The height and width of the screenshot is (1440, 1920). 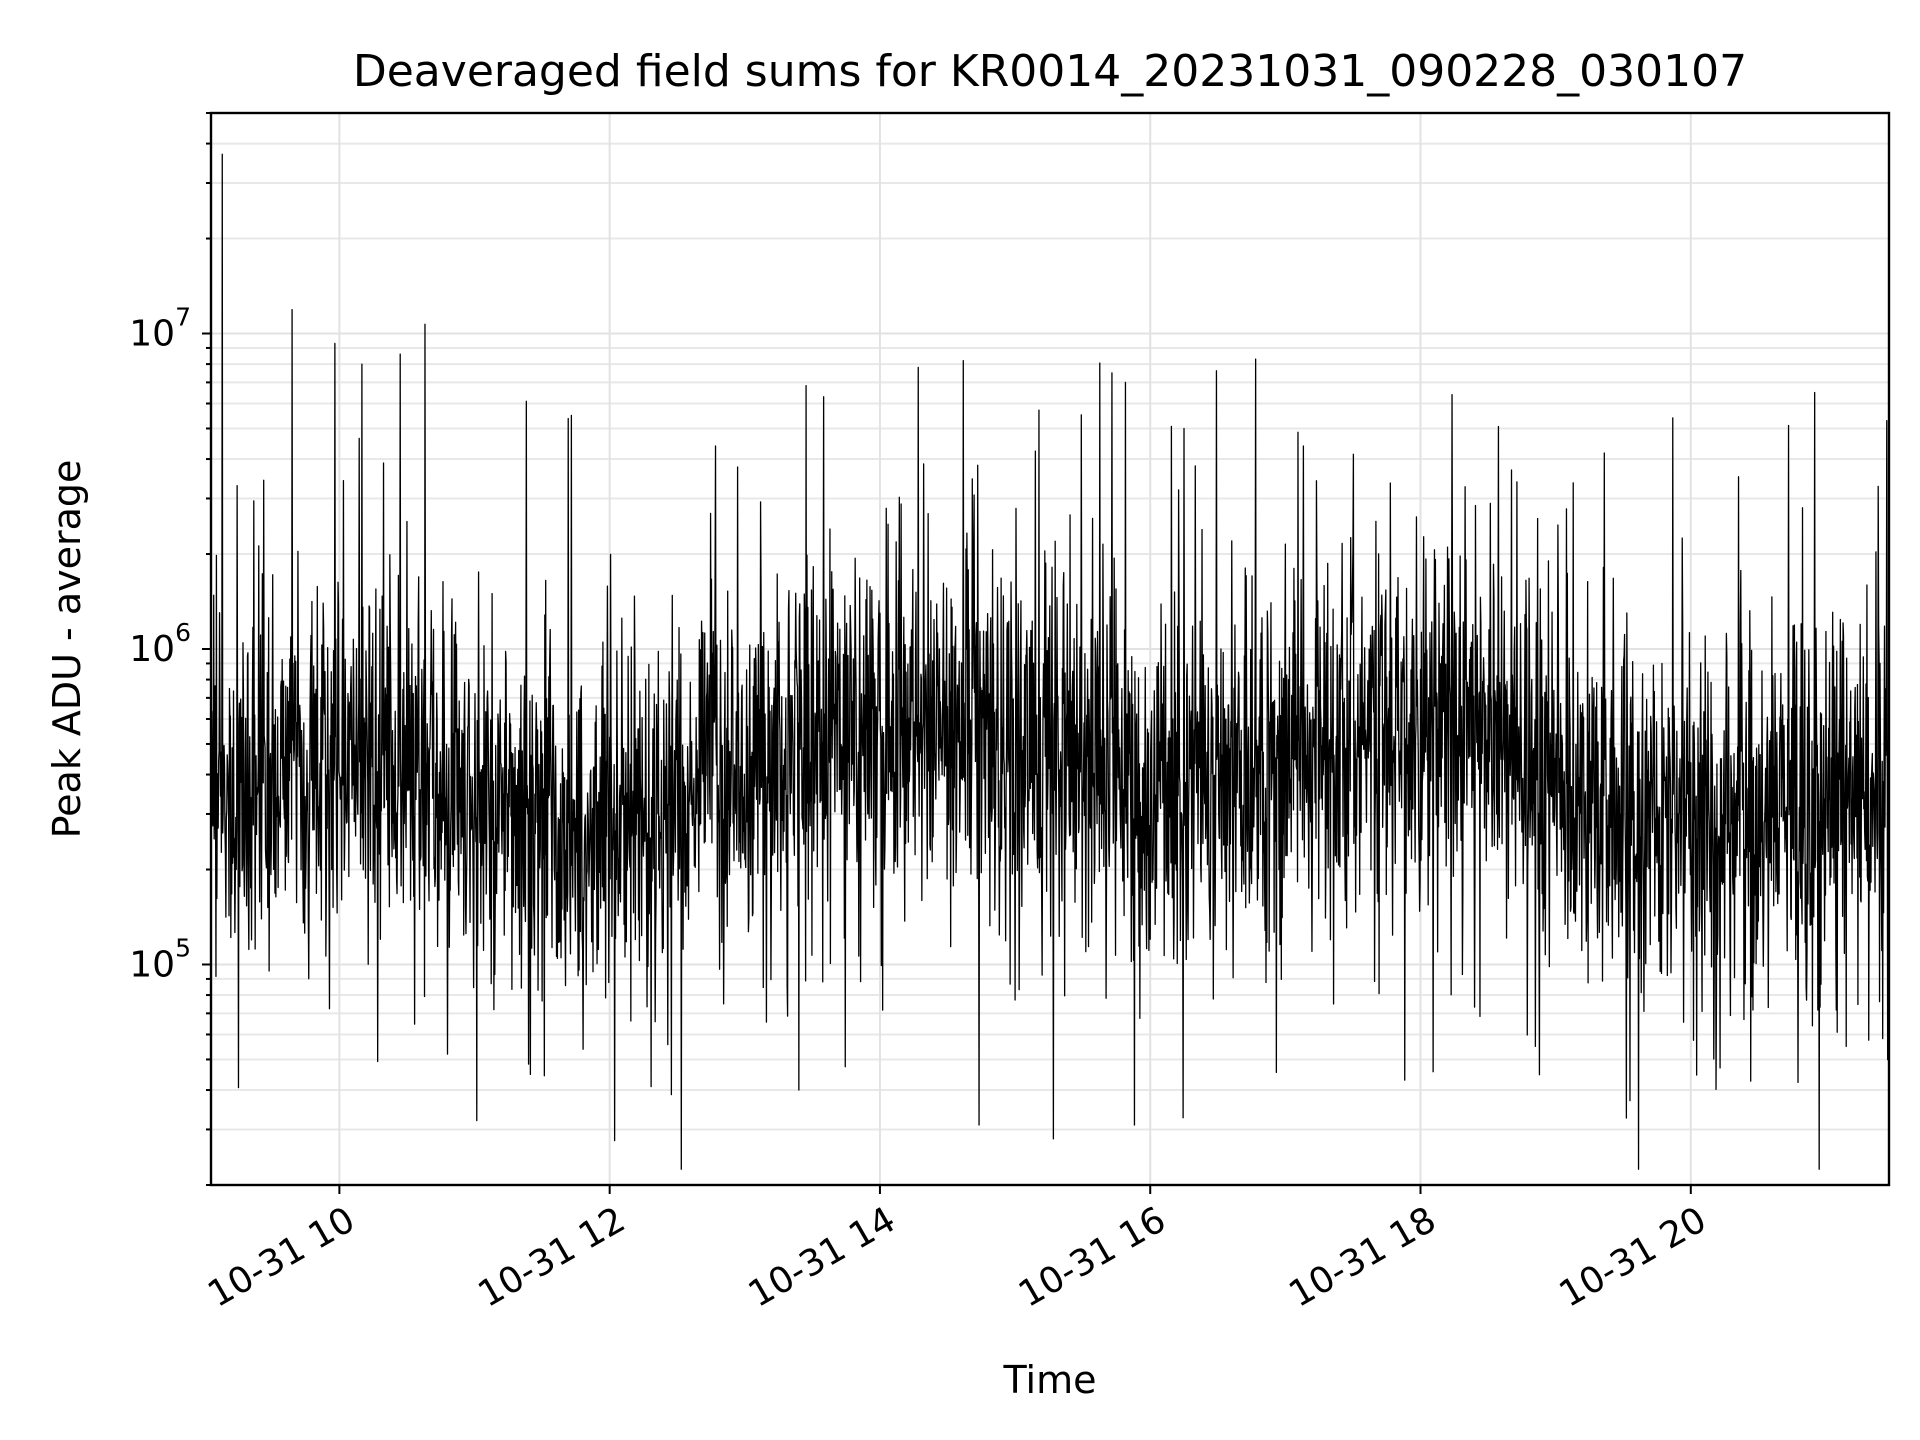 I want to click on y-tick-label: 10⁵, so click(x=160, y=959).